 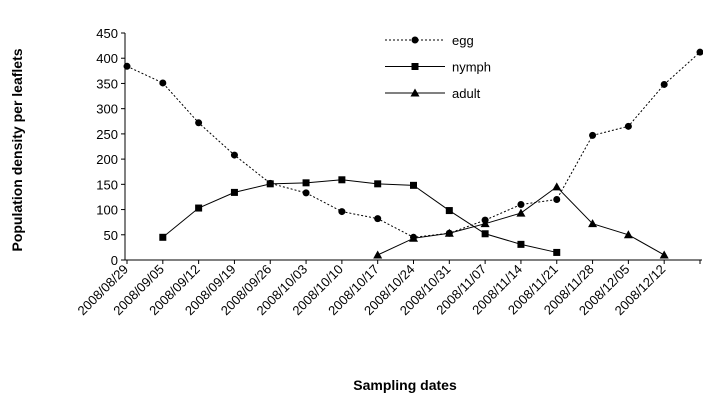 What do you see at coordinates (107, 134) in the screenshot?
I see `y-tick-label: 250` at bounding box center [107, 134].